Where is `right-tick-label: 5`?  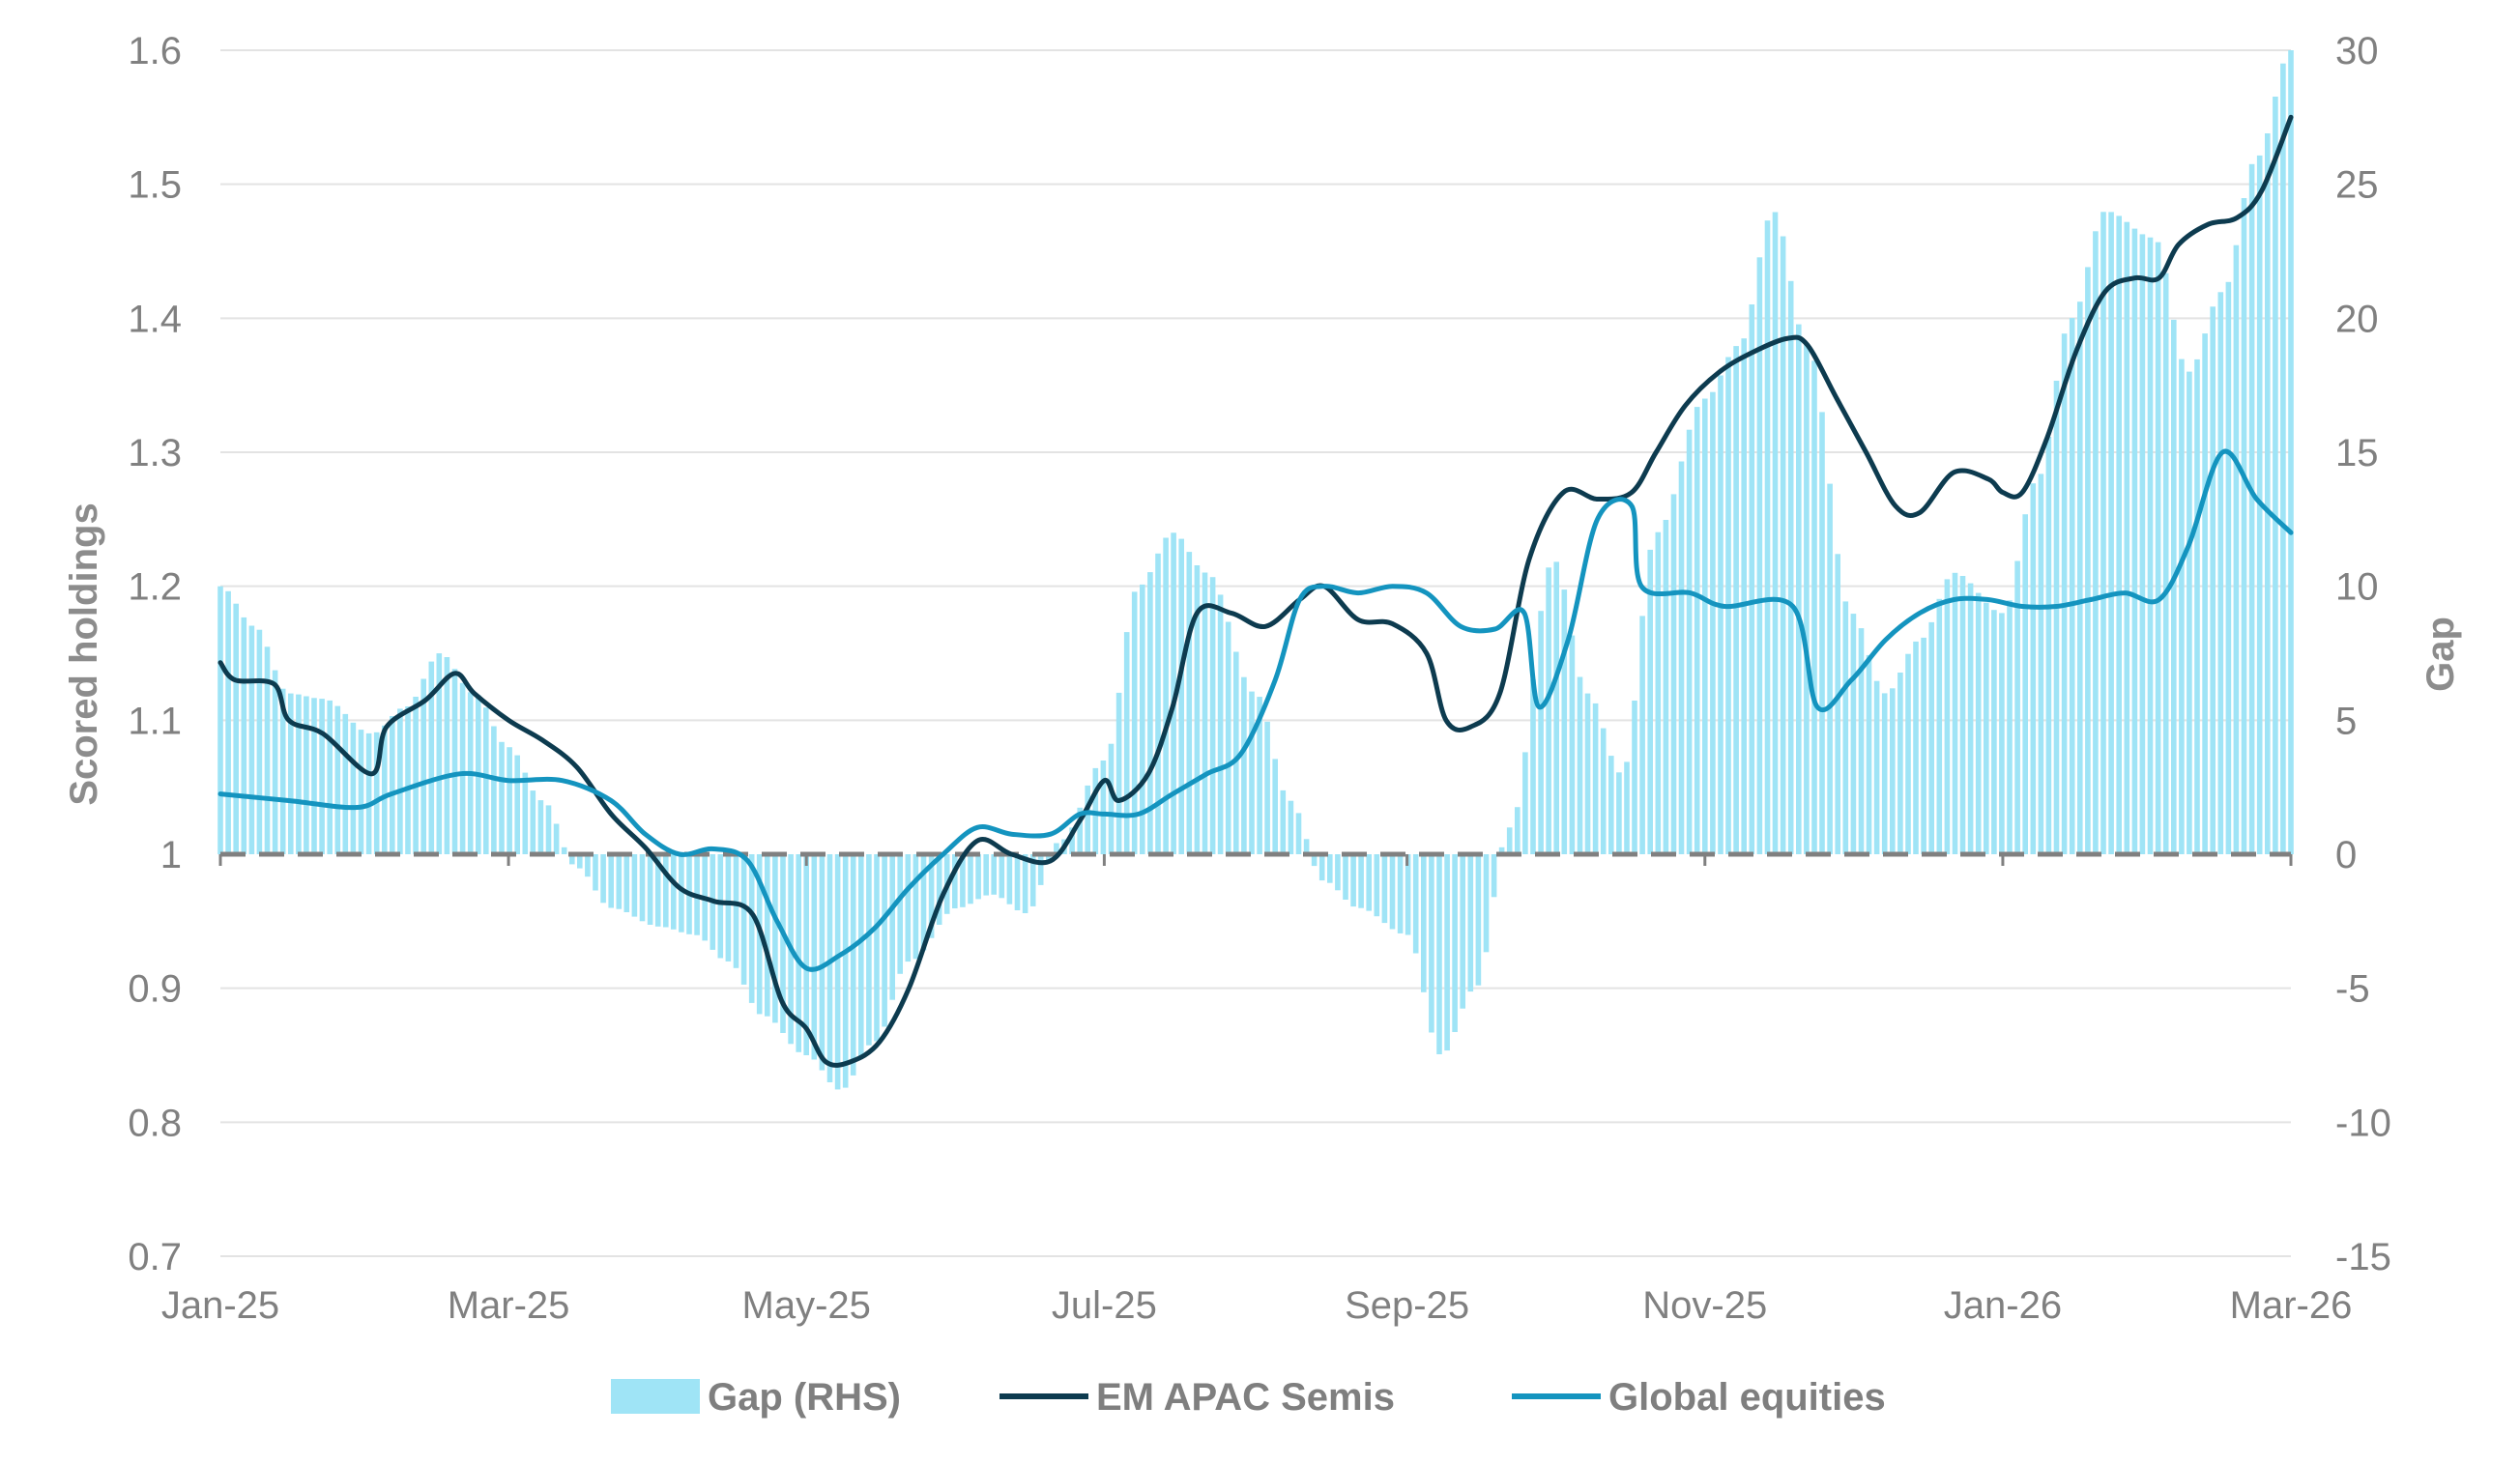 right-tick-label: 5 is located at coordinates (2346, 721).